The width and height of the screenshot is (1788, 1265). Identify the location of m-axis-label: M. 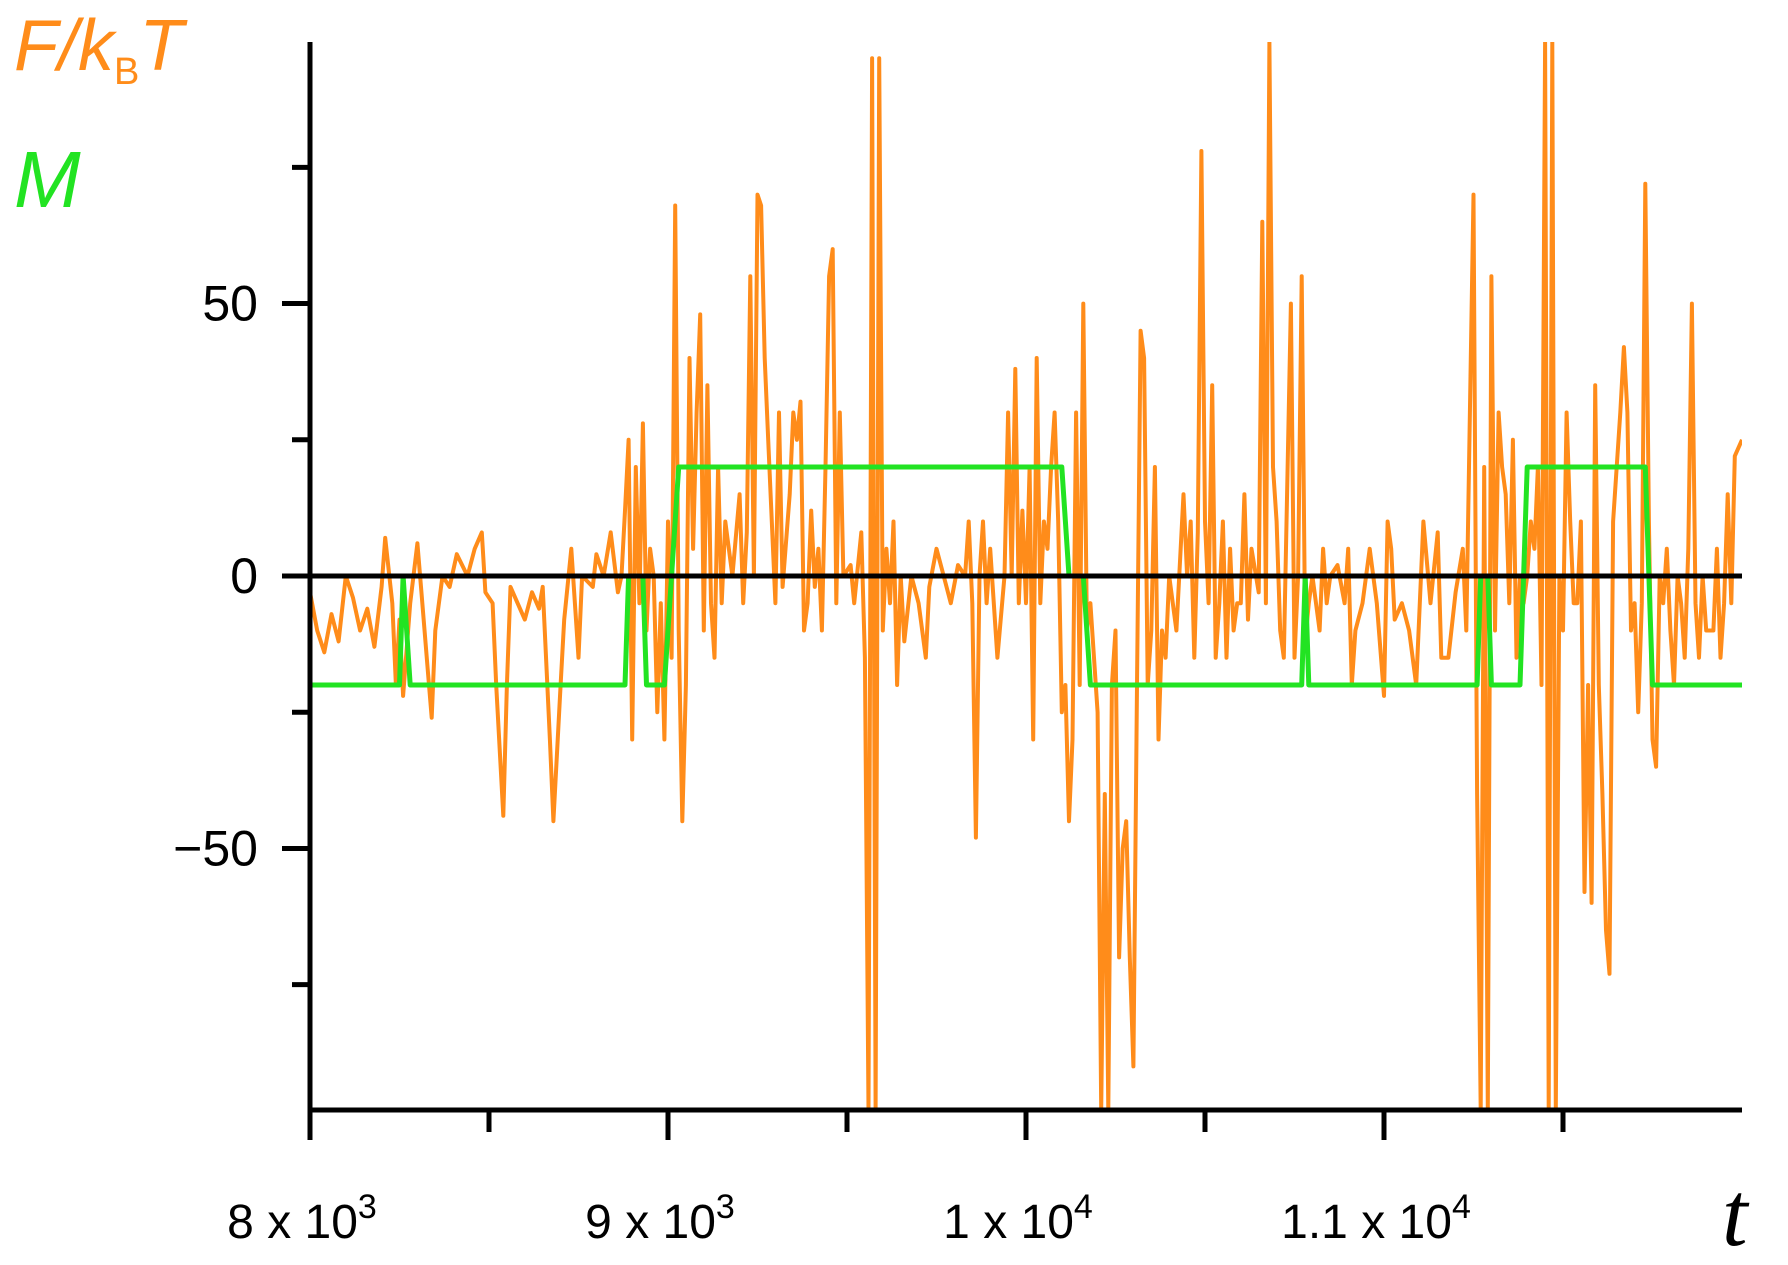
(47, 179).